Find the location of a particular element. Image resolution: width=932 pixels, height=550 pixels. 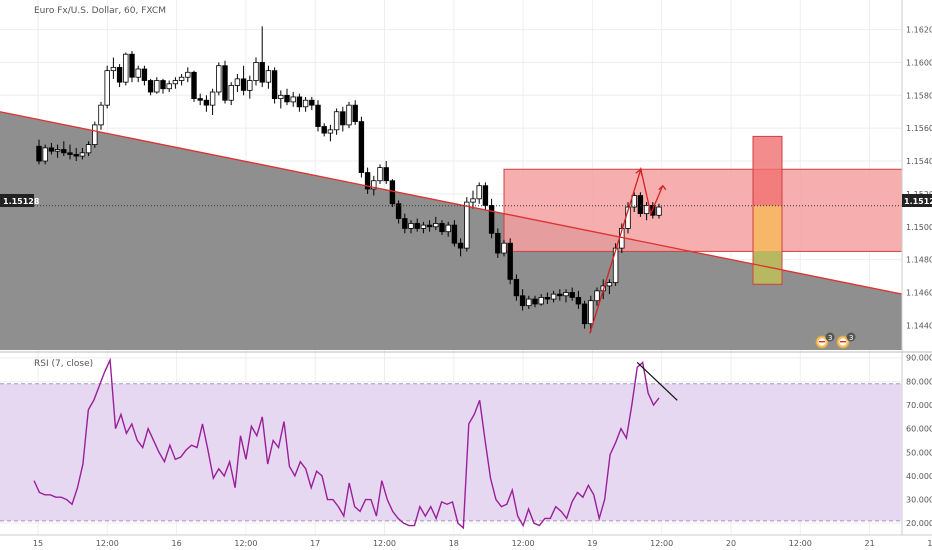

rsi-tick-label: 50.0000 is located at coordinates (919, 452).